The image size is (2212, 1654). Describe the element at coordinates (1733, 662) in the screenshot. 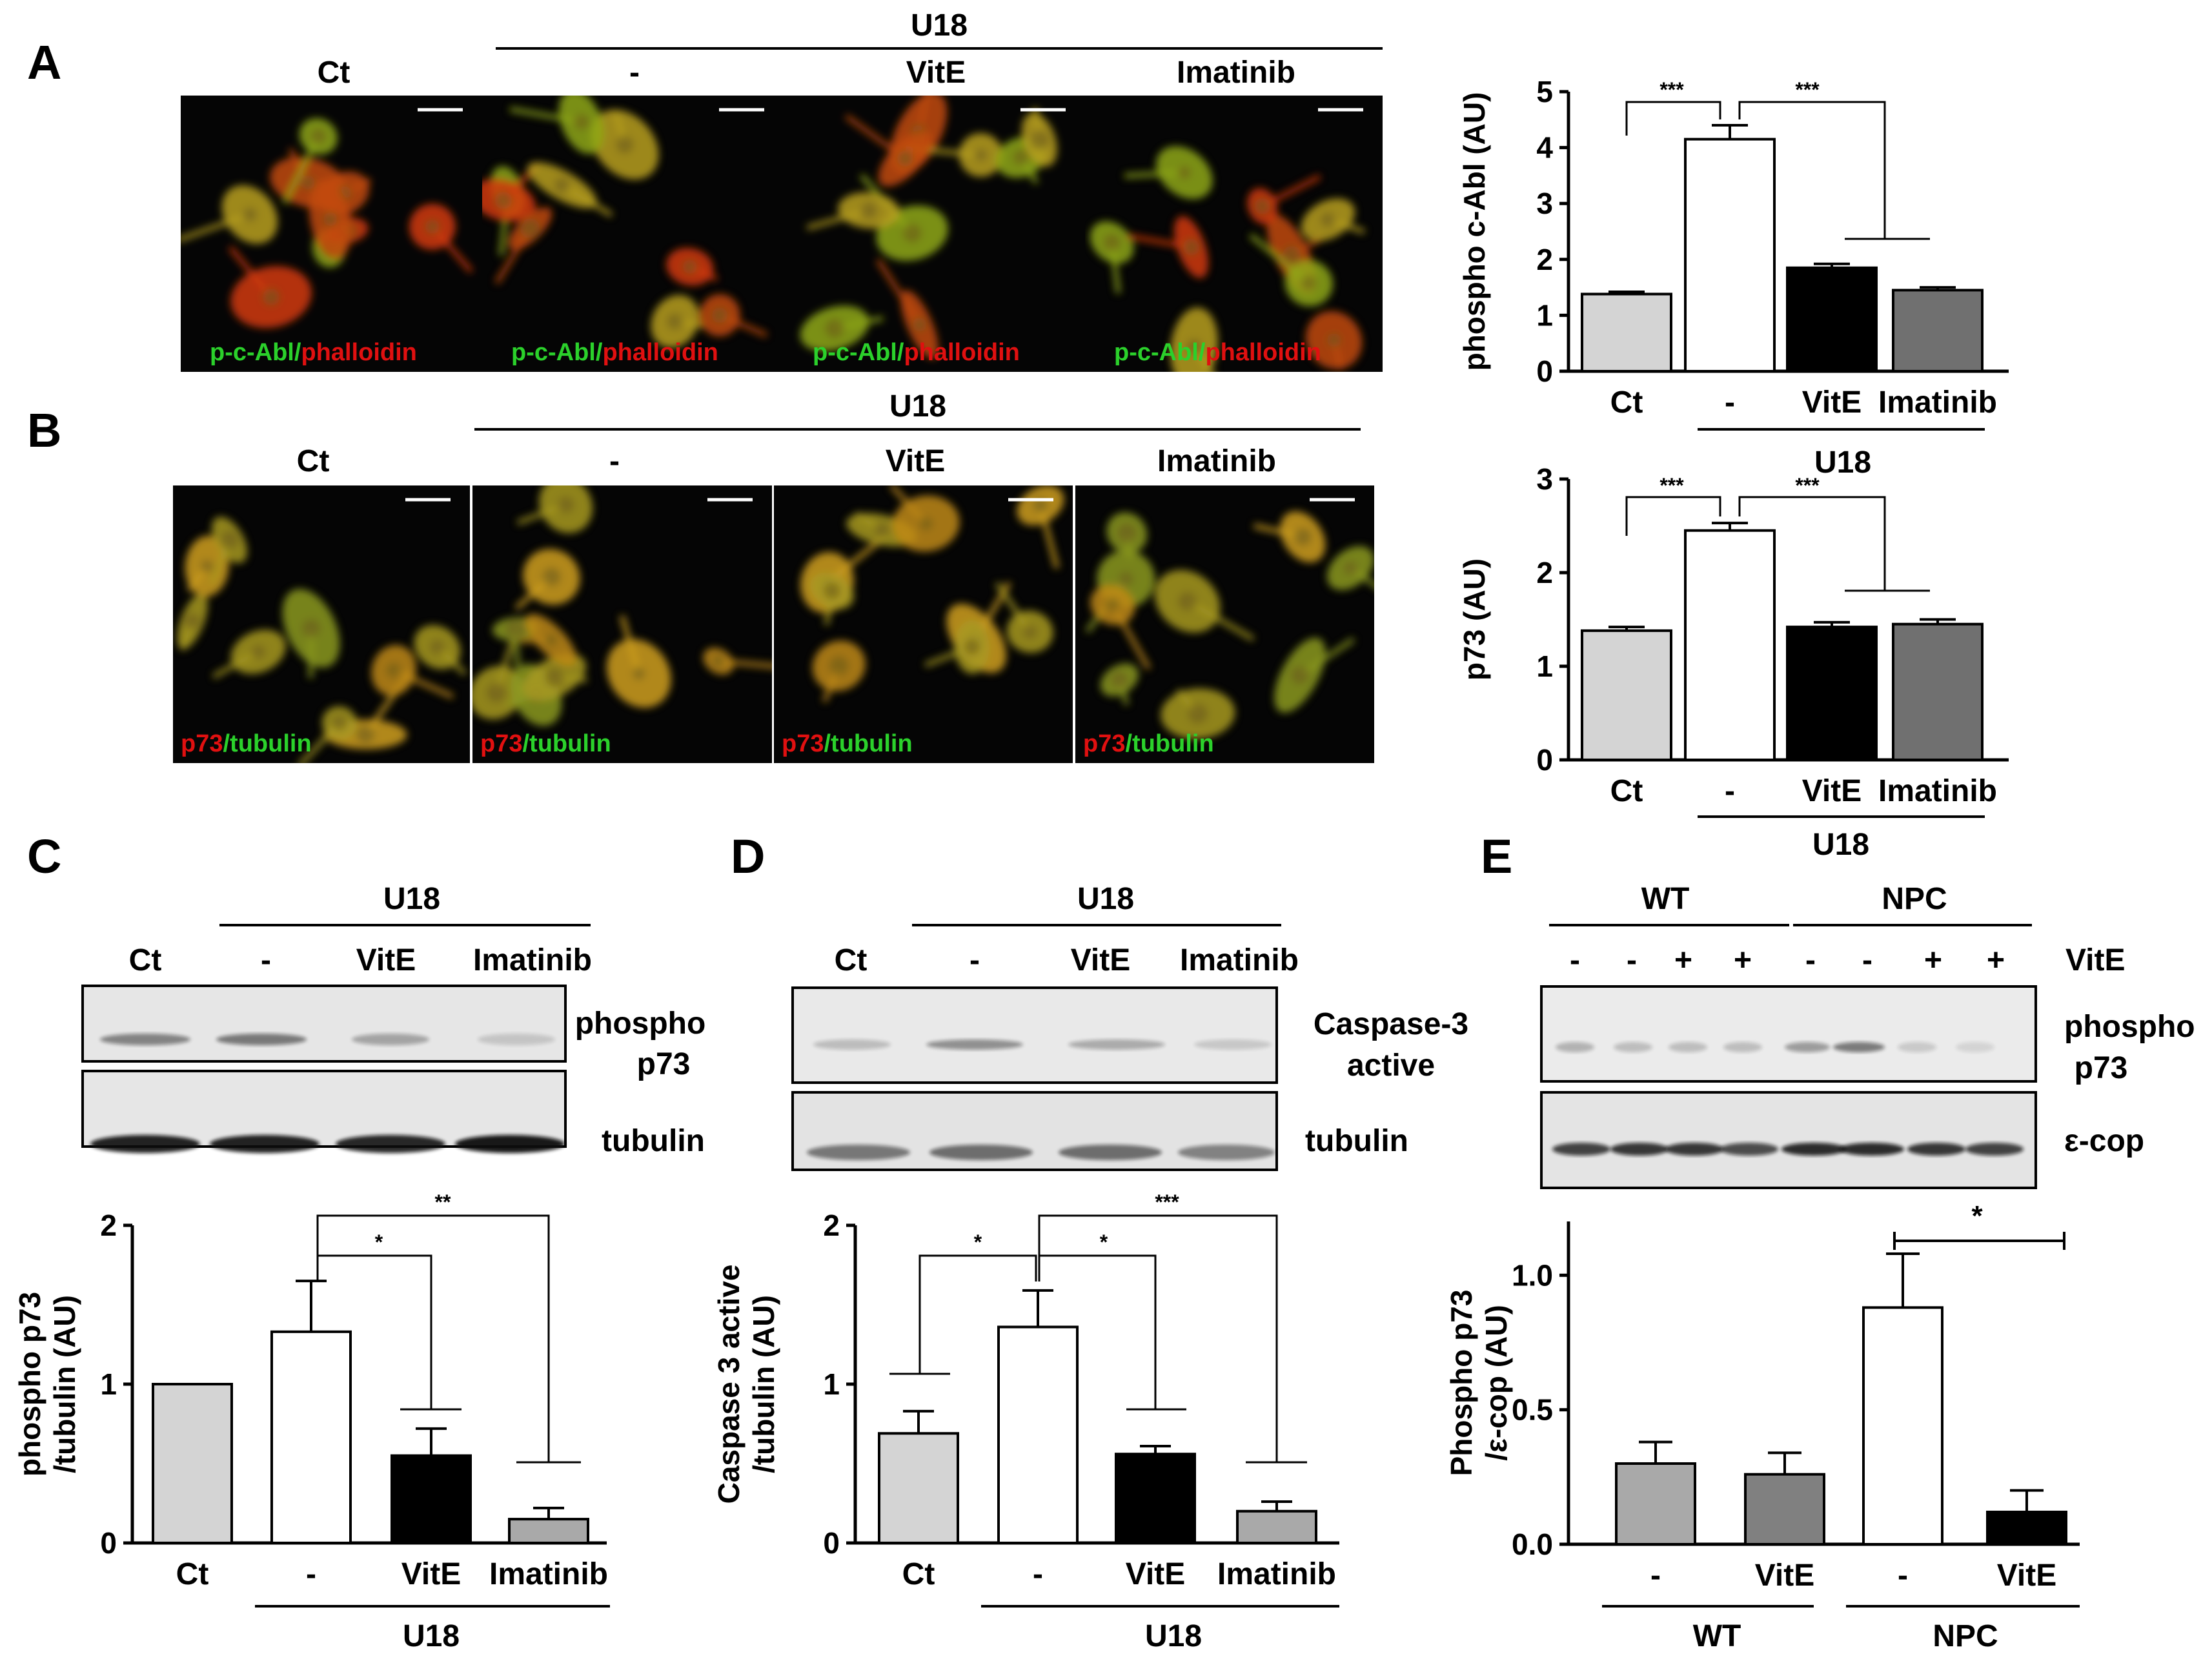

I see `chart-b: 0 1 2 3 p73 (AU) Ct - VitE Imatinib *** *** U18` at that location.